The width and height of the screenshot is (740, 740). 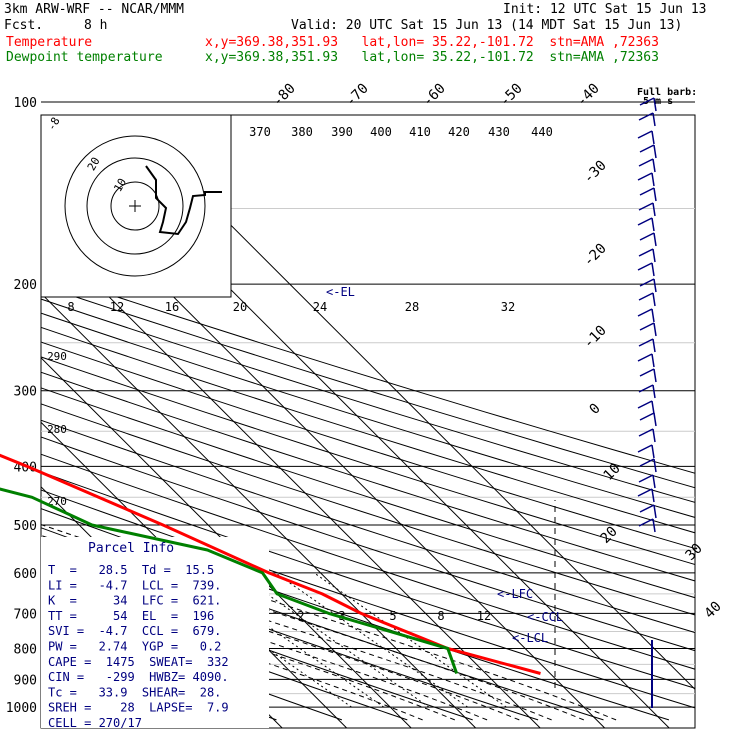 I want to click on theta-label: 280, so click(x=57, y=429).